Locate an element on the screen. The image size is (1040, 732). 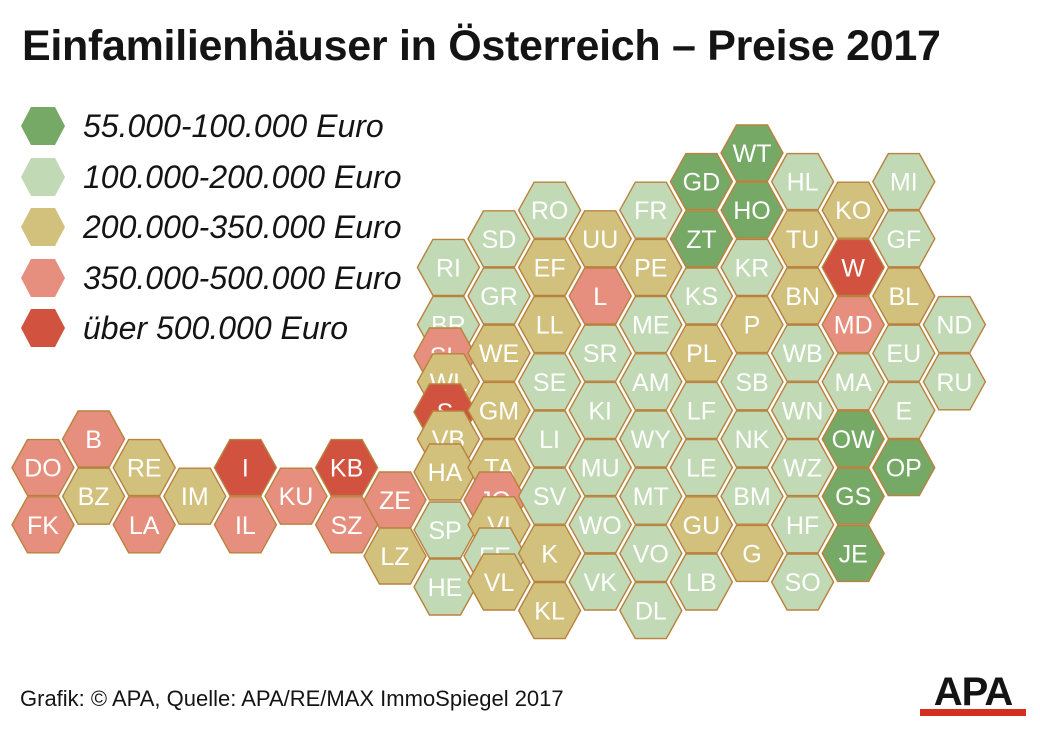
district-hex: KO is located at coordinates (853, 210).